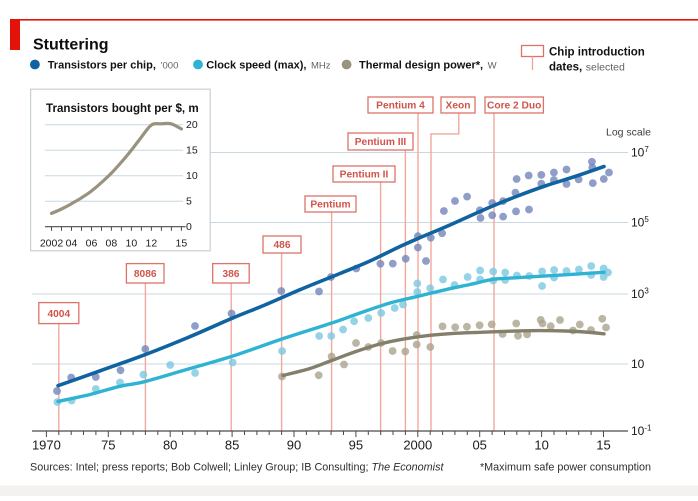  I want to click on svg-text: Chip introduction, so click(597, 53).